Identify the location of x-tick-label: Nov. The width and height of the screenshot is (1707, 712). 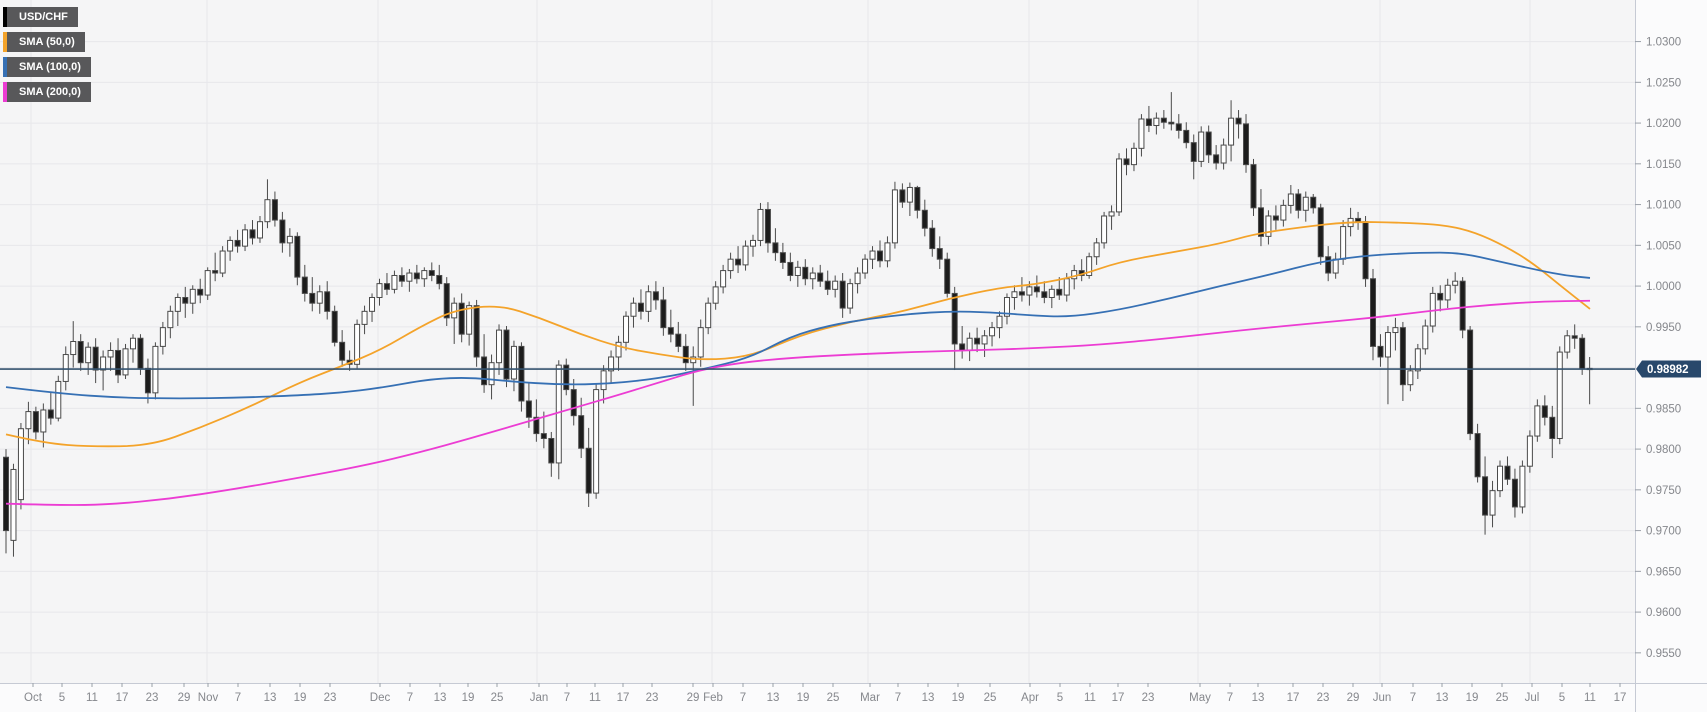
(208, 698).